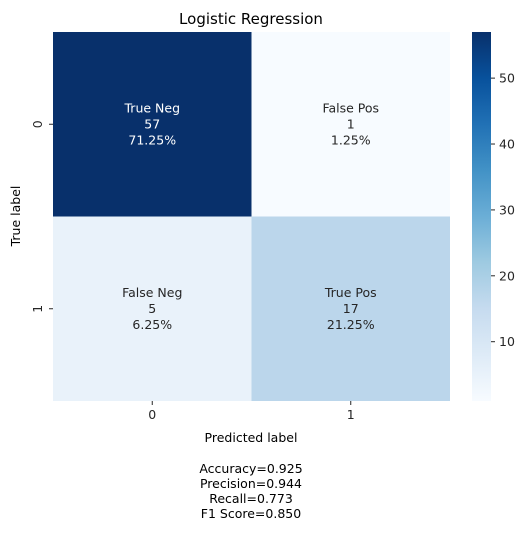 The image size is (530, 536). What do you see at coordinates (251, 483) in the screenshot?
I see `metric-line-1: Precision=0.944` at bounding box center [251, 483].